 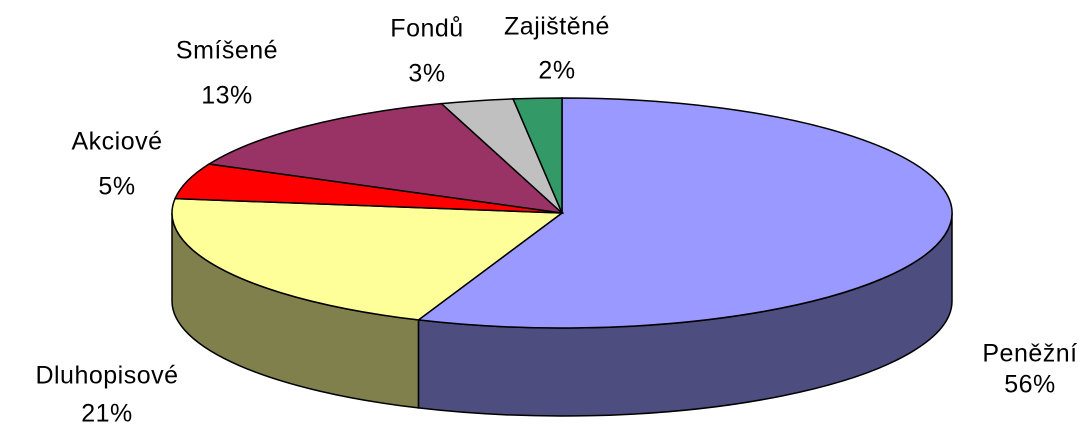 What do you see at coordinates (116, 187) in the screenshot?
I see `slice-value: 5%` at bounding box center [116, 187].